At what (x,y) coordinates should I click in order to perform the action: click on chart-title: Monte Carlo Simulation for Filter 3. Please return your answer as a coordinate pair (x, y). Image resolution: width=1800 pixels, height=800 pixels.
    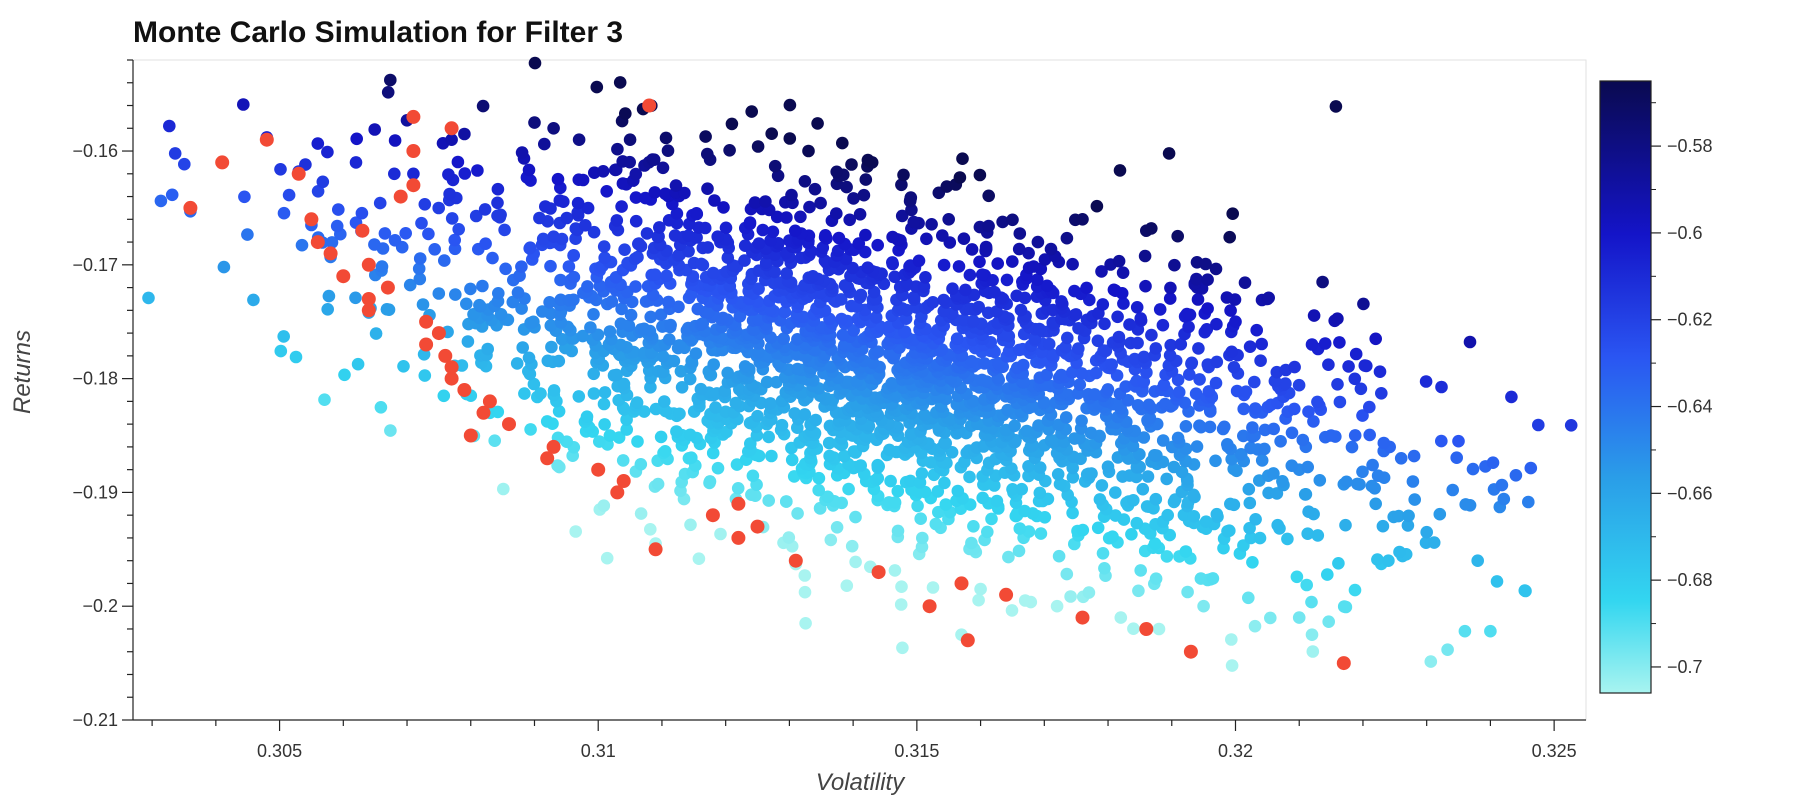
    Looking at the image, I should click on (378, 32).